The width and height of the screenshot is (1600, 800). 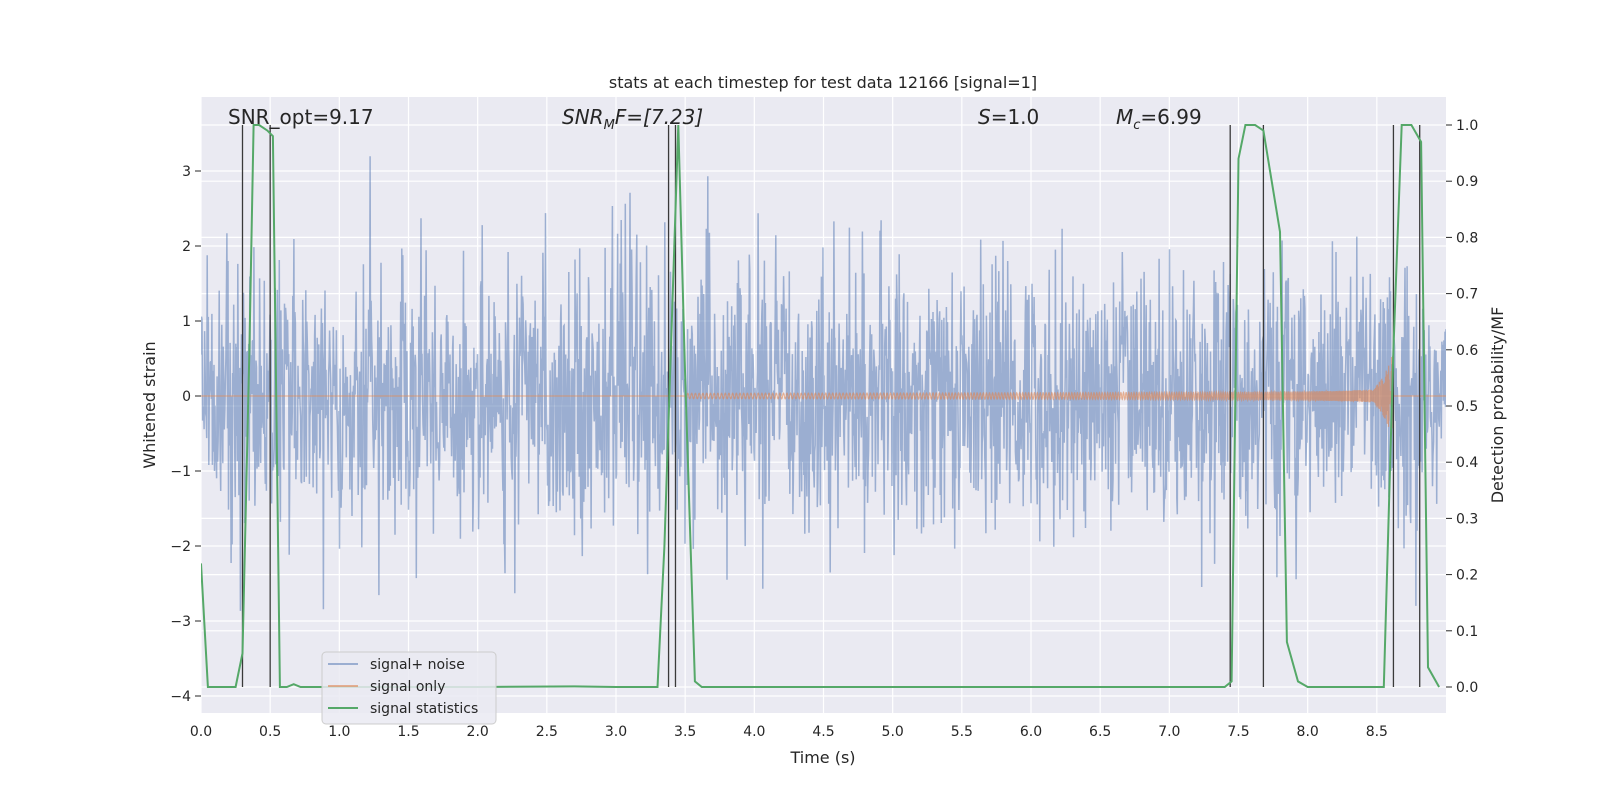 What do you see at coordinates (270, 732) in the screenshot?
I see `x-tick-label: 0.5` at bounding box center [270, 732].